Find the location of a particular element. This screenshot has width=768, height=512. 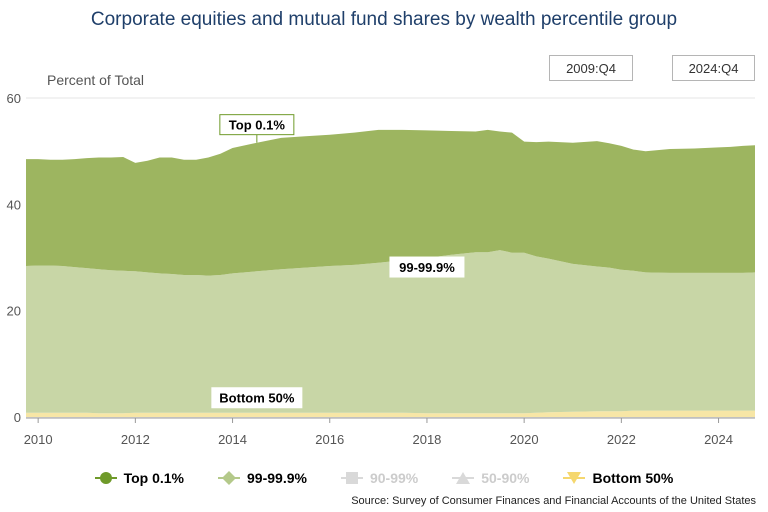

annotation-top-0-1-: Top 0.1% is located at coordinates (257, 128).